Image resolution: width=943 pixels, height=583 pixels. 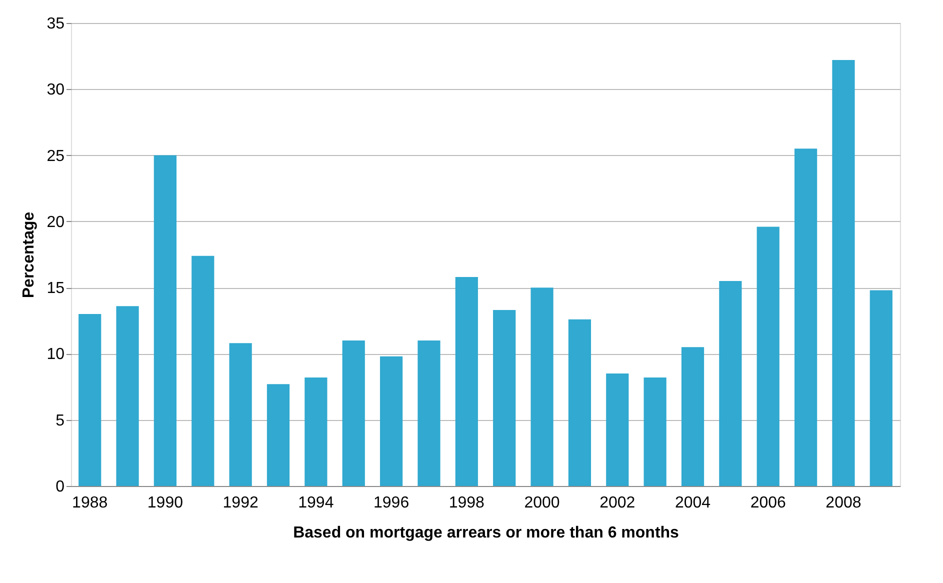 I want to click on x-tick-label: 2000, so click(x=542, y=503).